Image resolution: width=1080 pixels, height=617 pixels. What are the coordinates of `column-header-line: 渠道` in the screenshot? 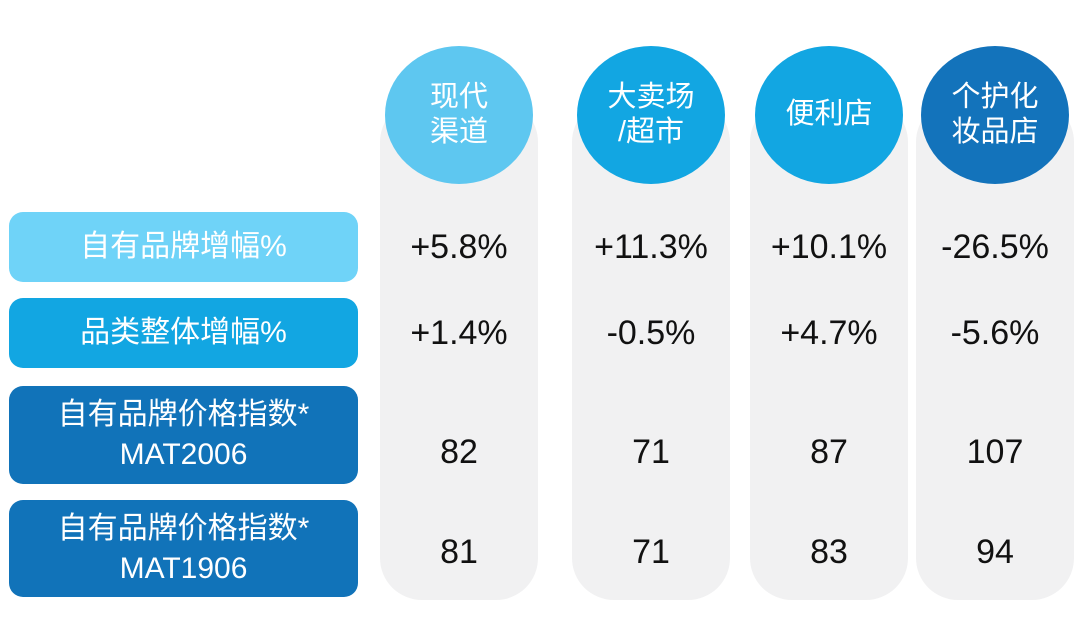 It's located at (458, 132).